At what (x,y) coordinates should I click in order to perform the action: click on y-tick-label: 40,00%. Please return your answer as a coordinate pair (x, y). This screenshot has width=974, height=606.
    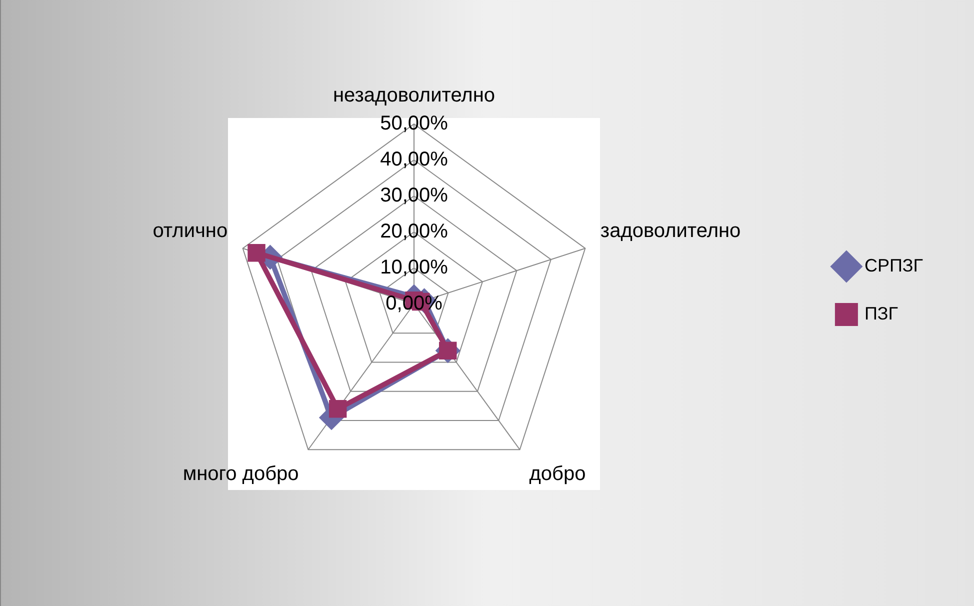
    Looking at the image, I should click on (414, 159).